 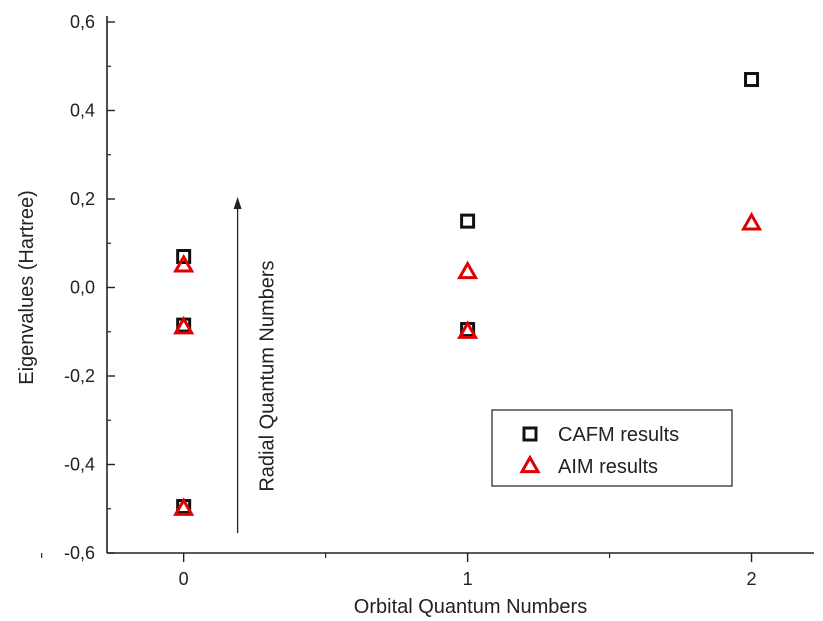 What do you see at coordinates (237, 203) in the screenshot?
I see `arrow-up-icon` at bounding box center [237, 203].